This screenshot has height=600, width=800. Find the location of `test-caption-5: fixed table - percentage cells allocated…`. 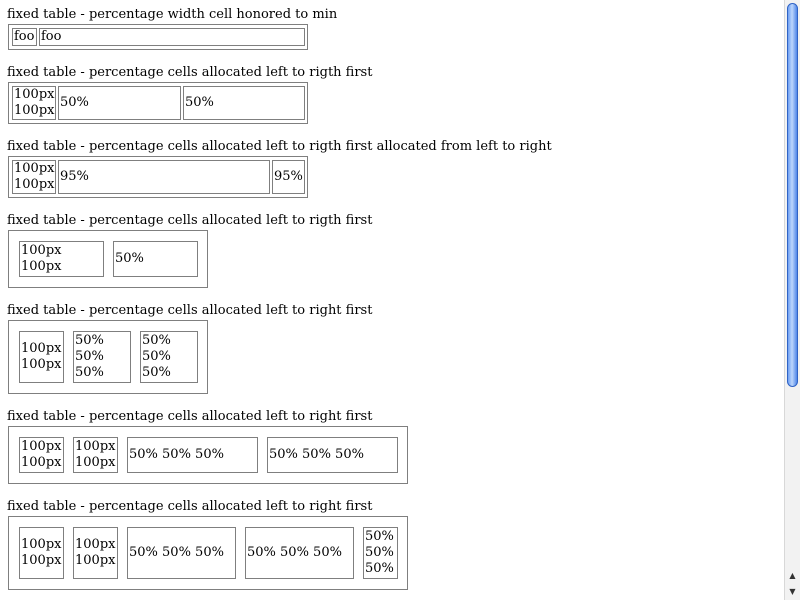

test-caption-5: fixed table - percentage cells allocated… is located at coordinates (190, 310).